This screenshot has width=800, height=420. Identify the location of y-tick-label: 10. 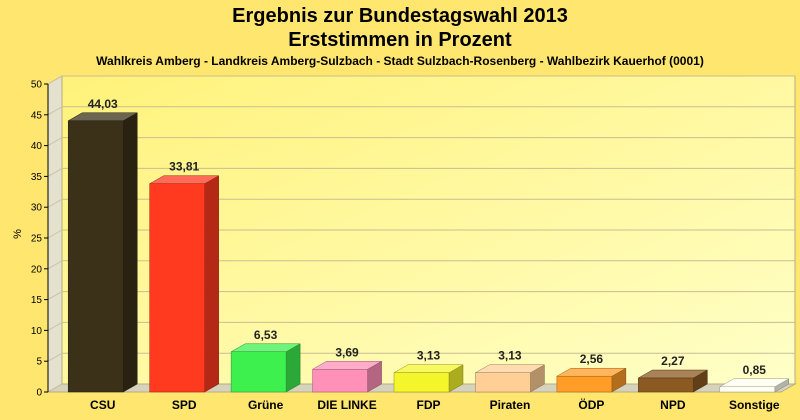
(37, 331).